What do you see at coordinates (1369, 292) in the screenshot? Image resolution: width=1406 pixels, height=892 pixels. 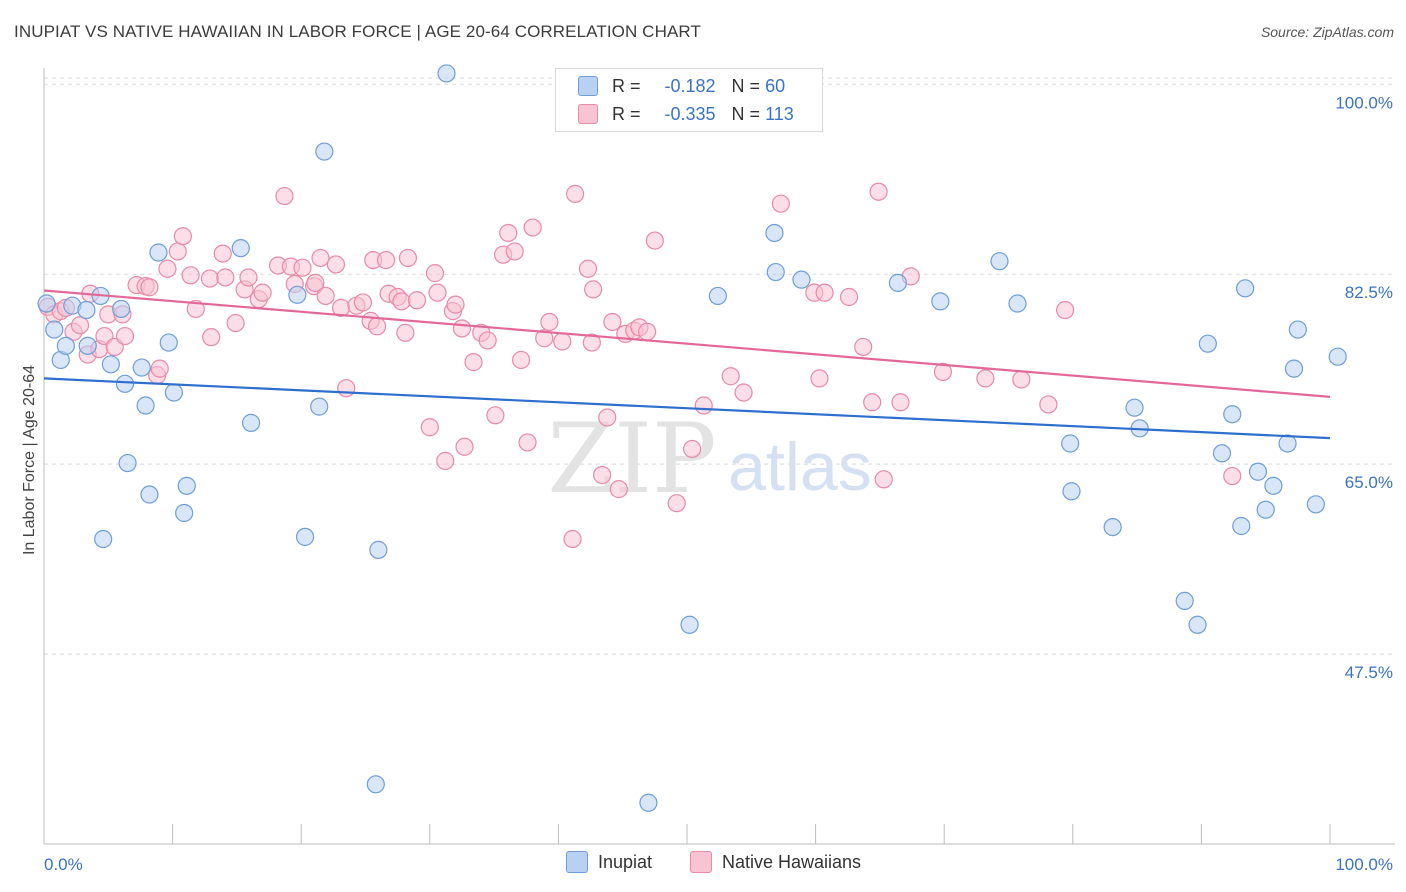 I see `y-tick-label: 82.5%` at bounding box center [1369, 292].